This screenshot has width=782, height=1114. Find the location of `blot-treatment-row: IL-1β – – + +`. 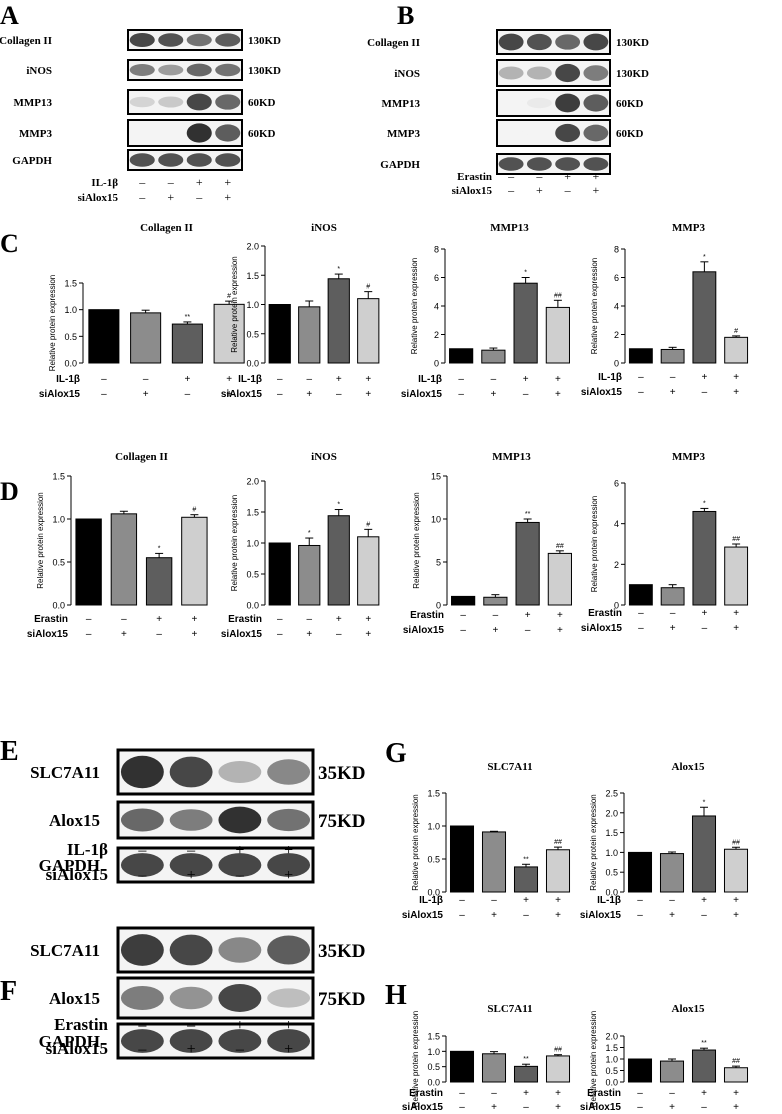

blot-treatment-row: IL-1β – – + + is located at coordinates (180, 849).